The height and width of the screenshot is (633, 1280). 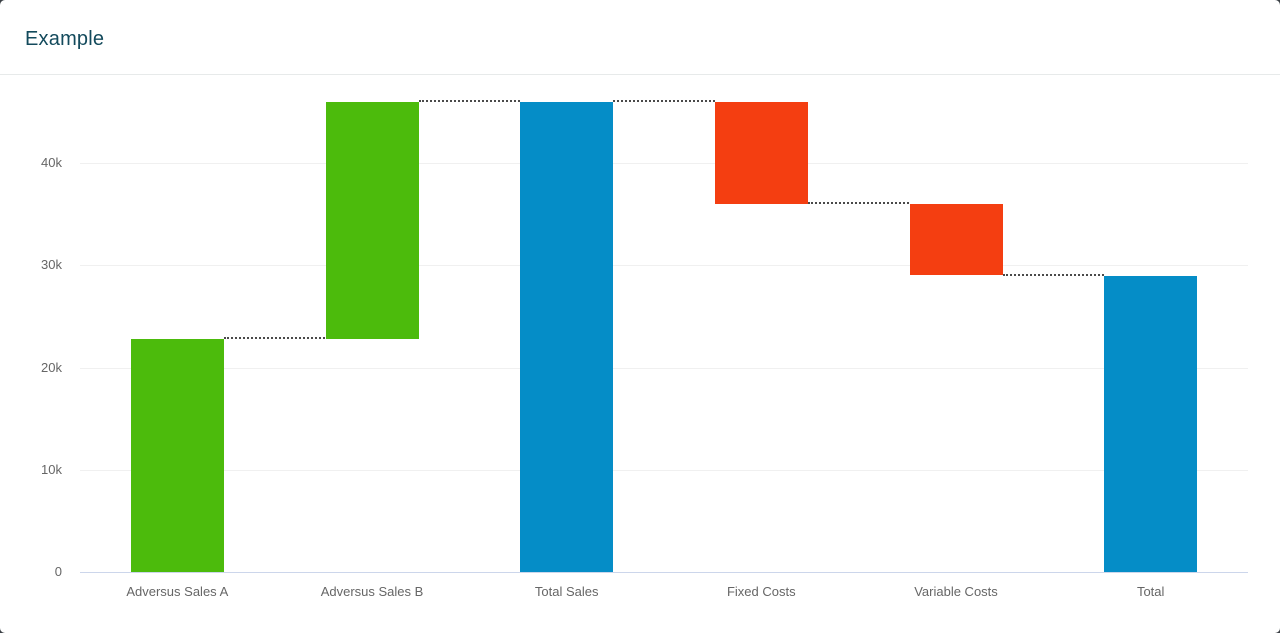 What do you see at coordinates (956, 591) in the screenshot?
I see `x-axis-label-variable-costs: Variable Costs` at bounding box center [956, 591].